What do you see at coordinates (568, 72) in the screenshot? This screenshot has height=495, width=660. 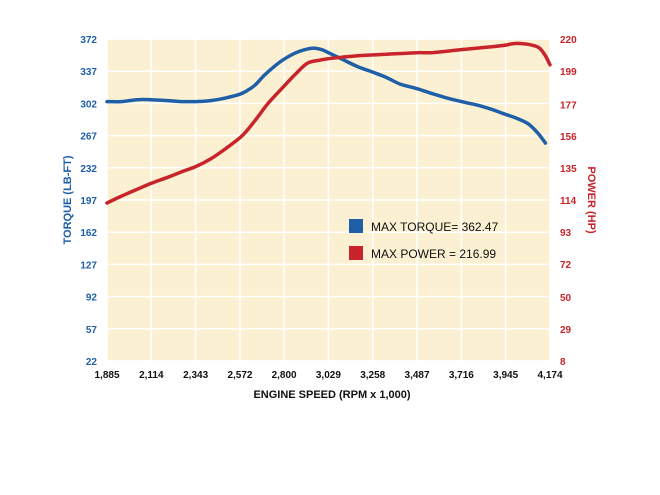 I see `y-right-tick-label: 199` at bounding box center [568, 72].